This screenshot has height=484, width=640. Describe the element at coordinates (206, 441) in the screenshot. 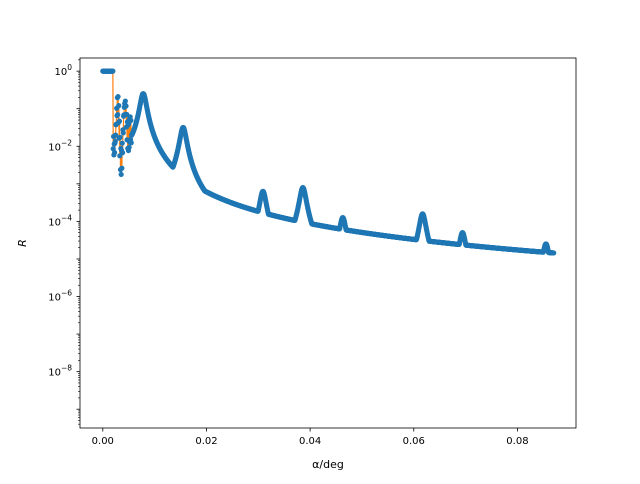

I see `x-tick-label: 0.02` at that location.